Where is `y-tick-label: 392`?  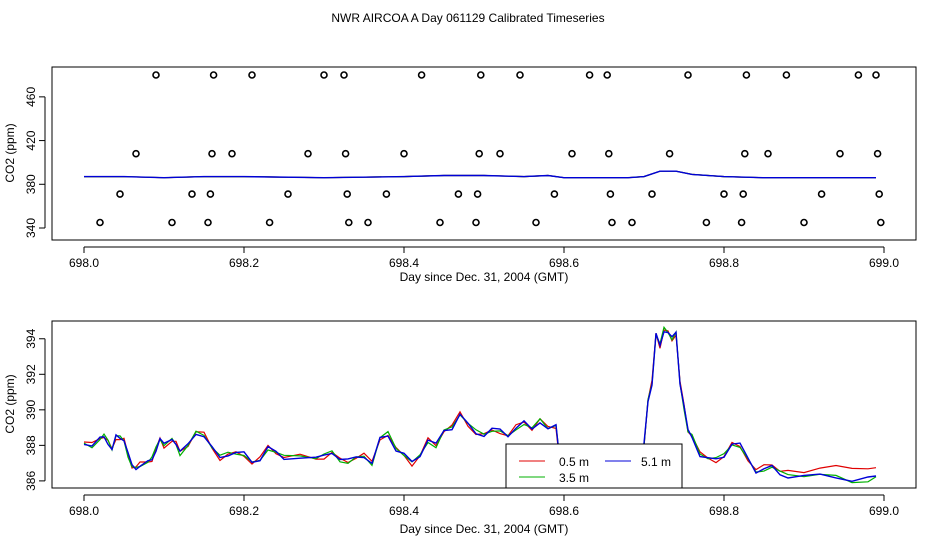
y-tick-label: 392 is located at coordinates (31, 374).